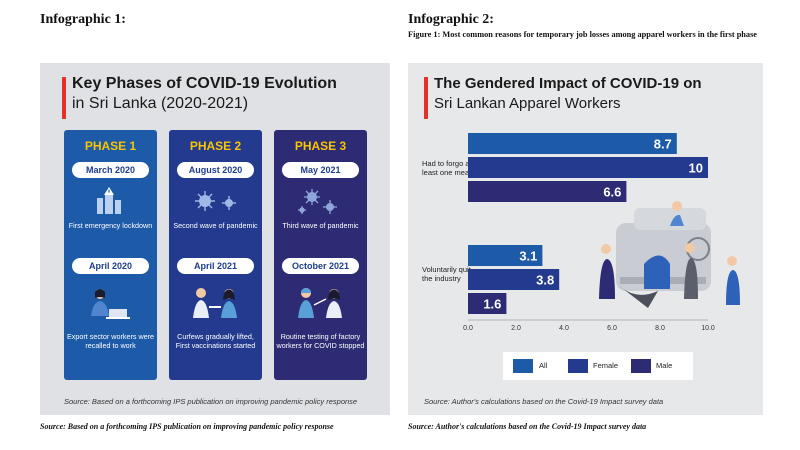 The image size is (800, 450). Describe the element at coordinates (110, 304) in the screenshot. I see `remote-worker-icon` at that location.